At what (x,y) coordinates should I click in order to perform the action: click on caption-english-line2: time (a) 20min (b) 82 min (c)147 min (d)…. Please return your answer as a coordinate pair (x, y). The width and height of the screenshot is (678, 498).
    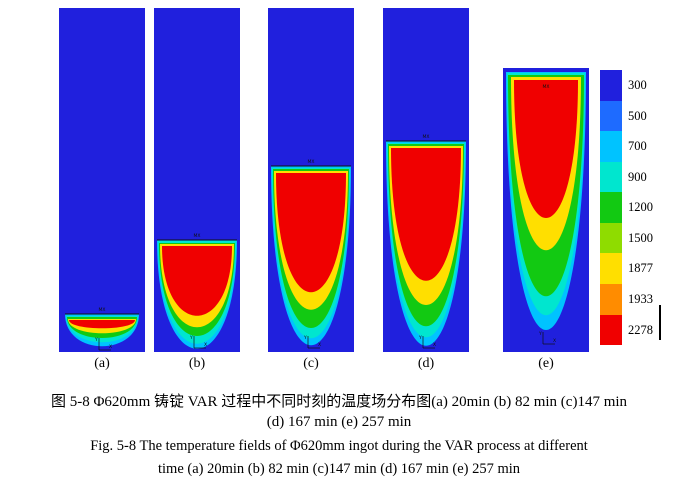
    Looking at the image, I should click on (339, 469).